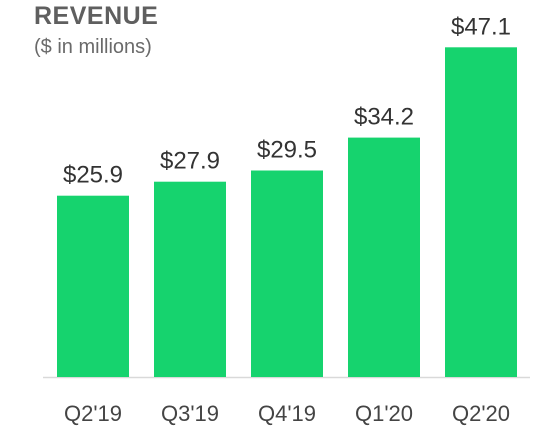 The image size is (550, 447). I want to click on data-label-0: $25.9, so click(93, 175).